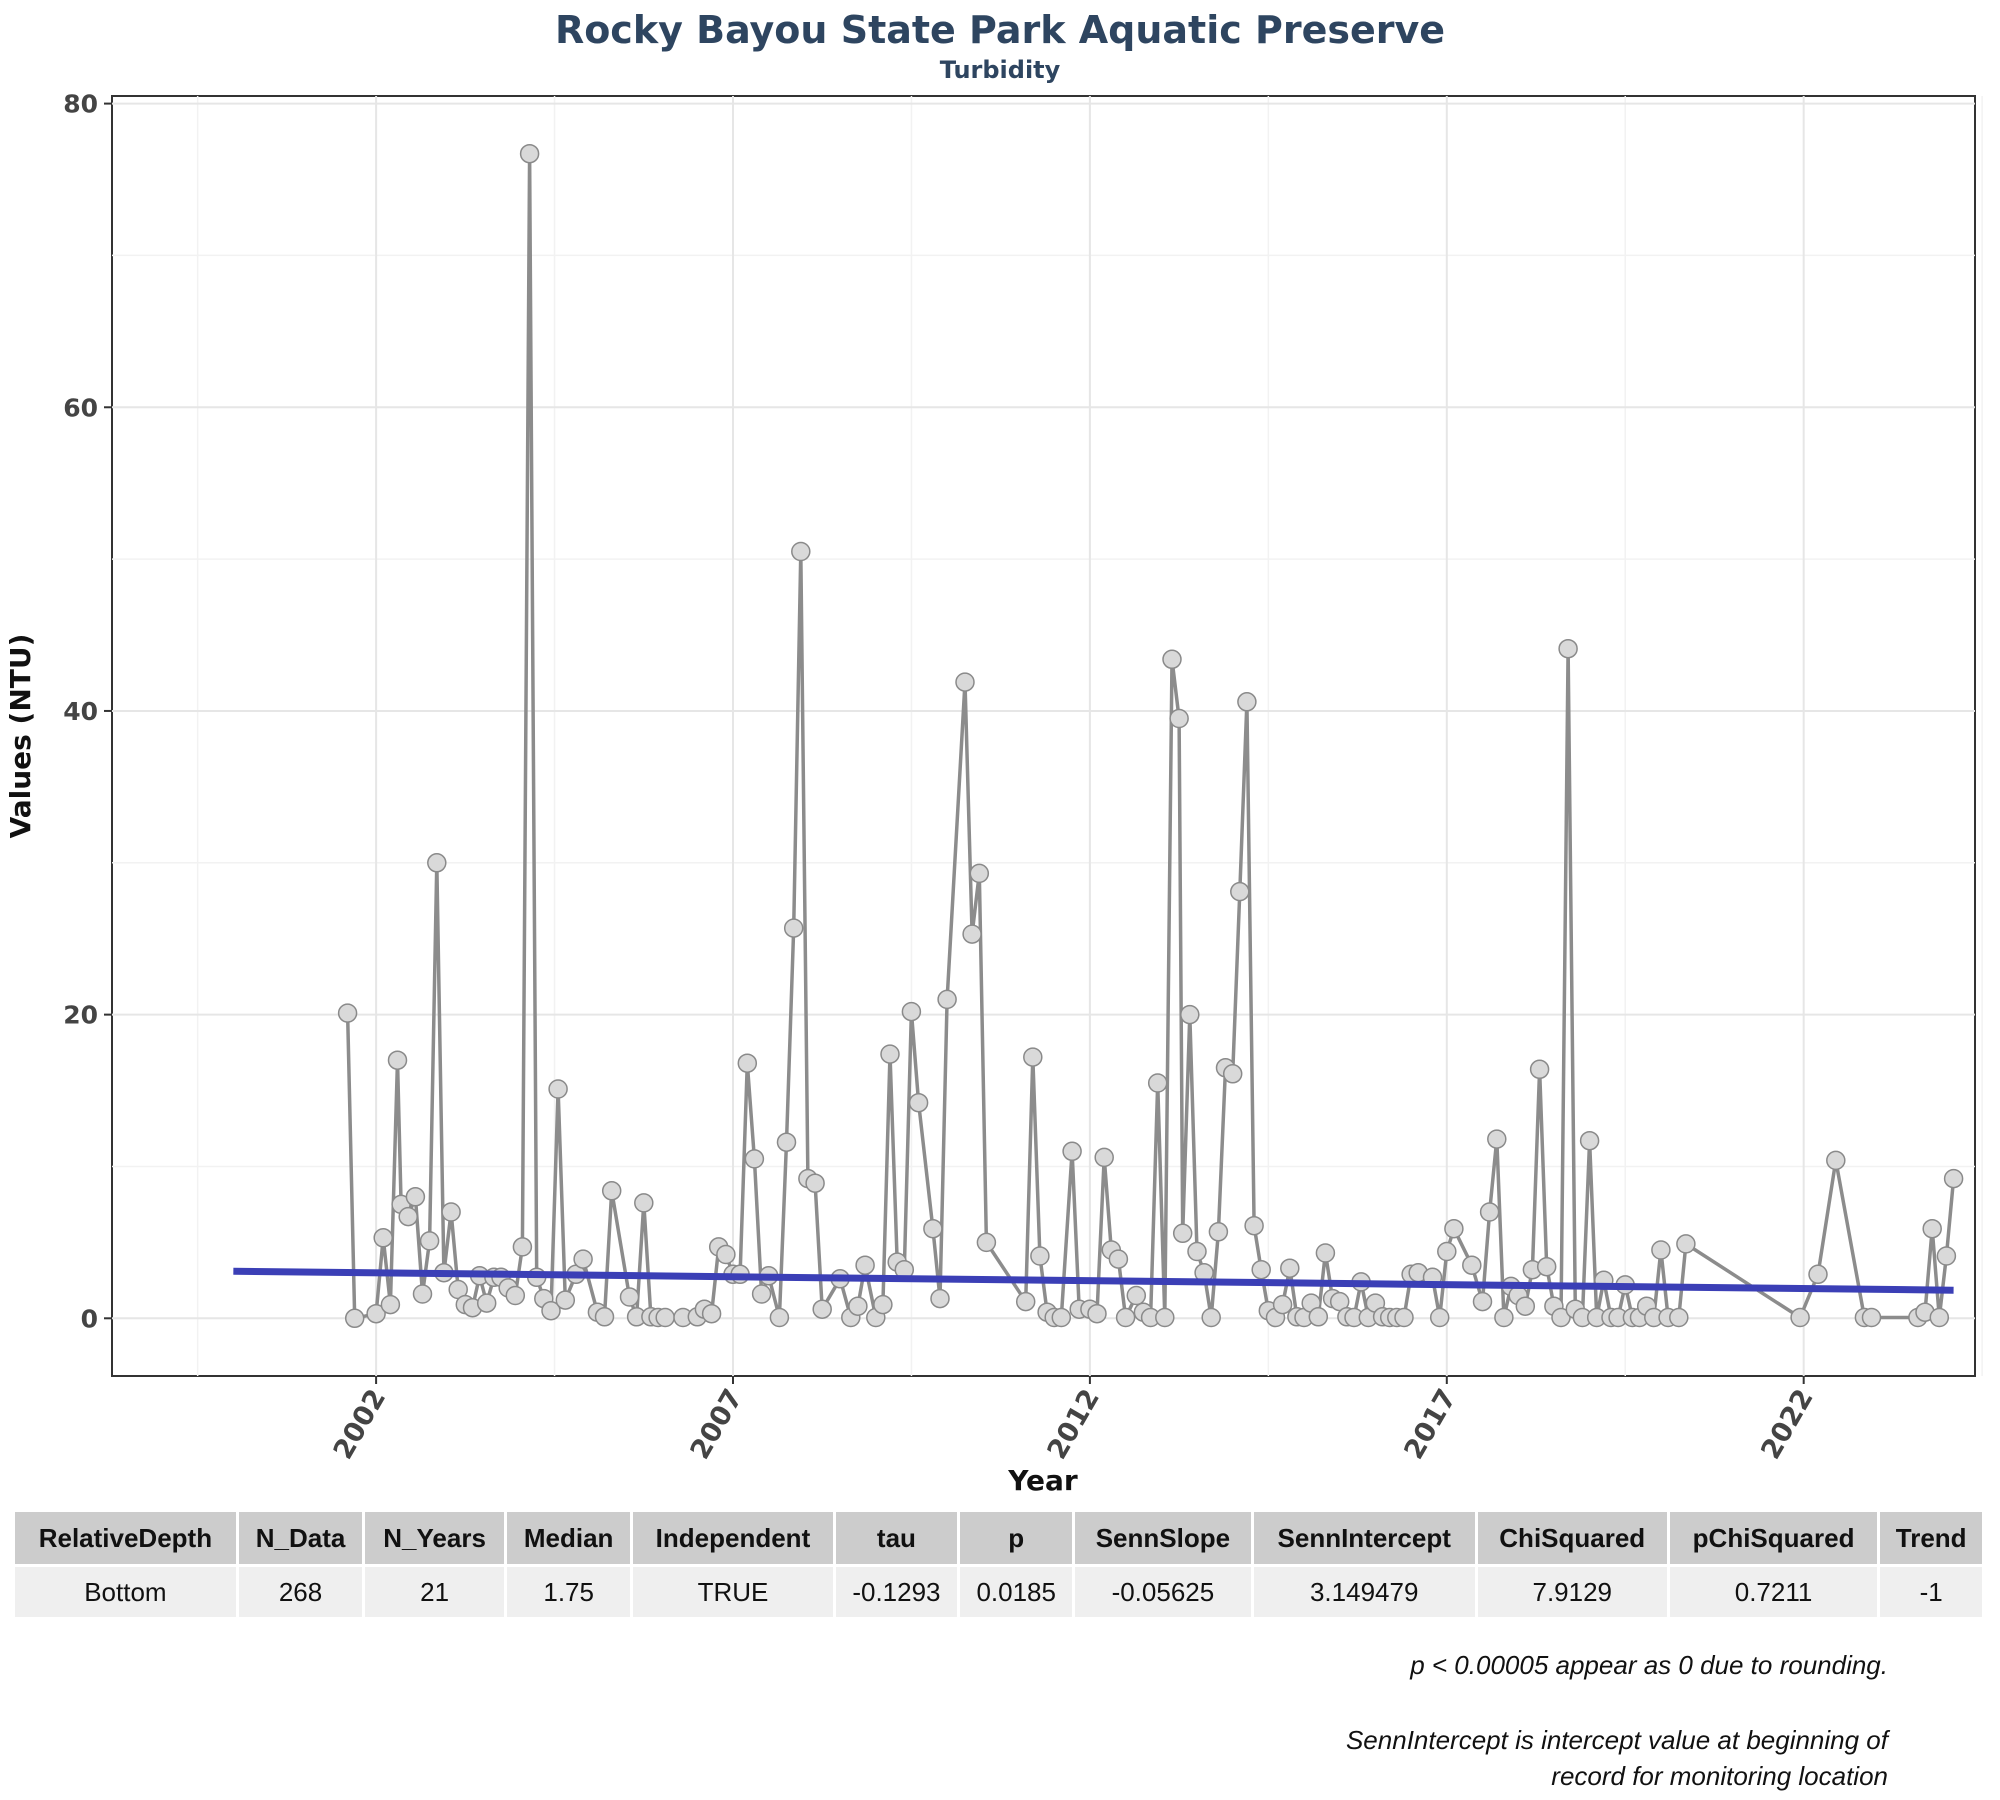 Image resolution: width=2000 pixels, height=1800 pixels. I want to click on x-tick-label: 2012, so click(1074, 1424).